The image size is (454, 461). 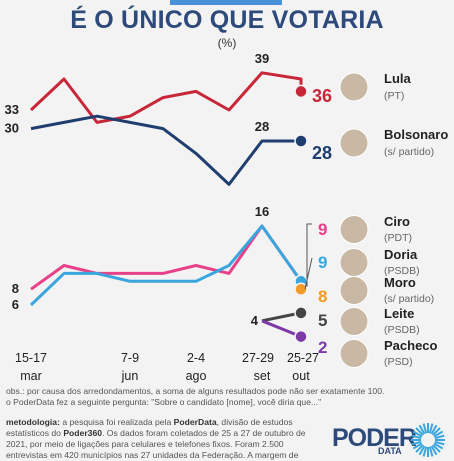 What do you see at coordinates (399, 313) in the screenshot?
I see `candidate-name-leite: Leite` at bounding box center [399, 313].